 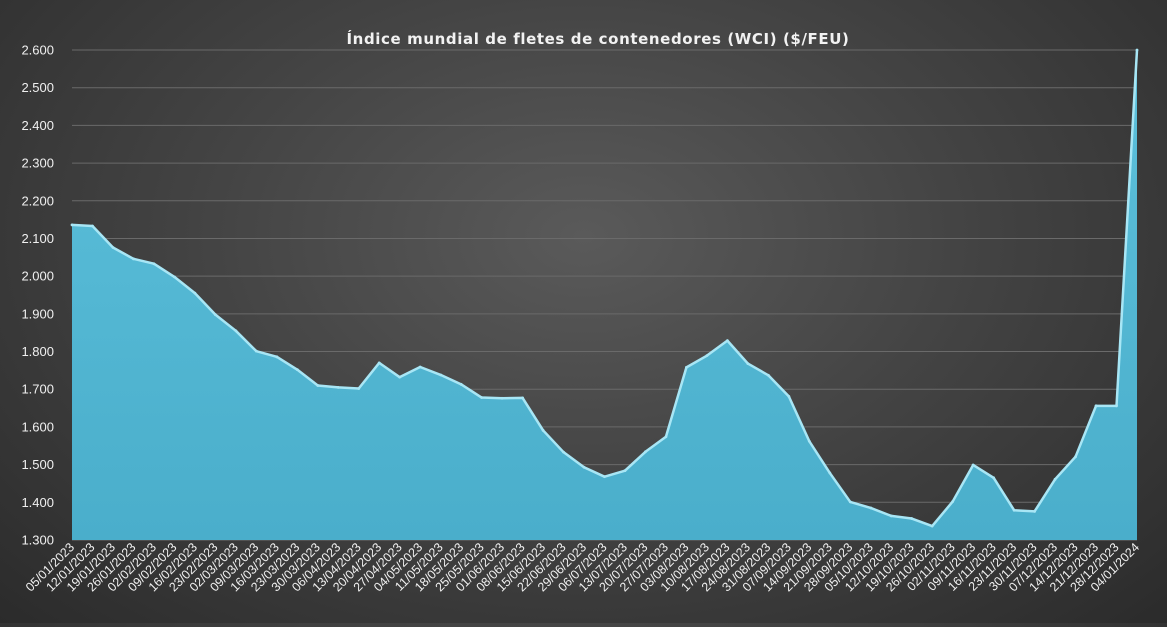 What do you see at coordinates (37, 50) in the screenshot?
I see `y-tick-label: 2.600` at bounding box center [37, 50].